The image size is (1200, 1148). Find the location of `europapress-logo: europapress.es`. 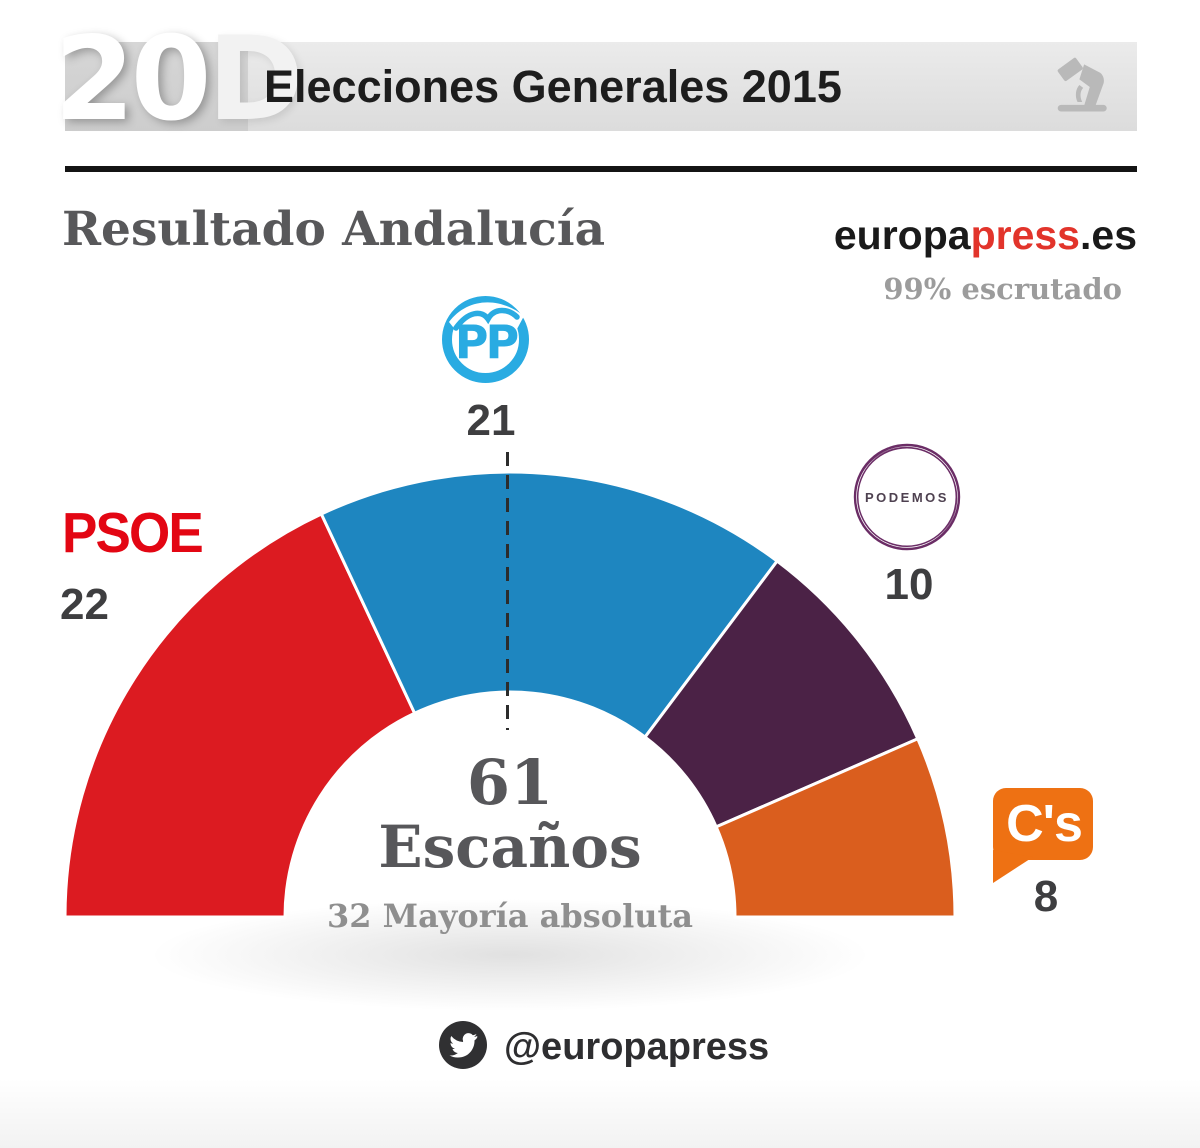

europapress-logo: europapress.es is located at coordinates (985, 235).